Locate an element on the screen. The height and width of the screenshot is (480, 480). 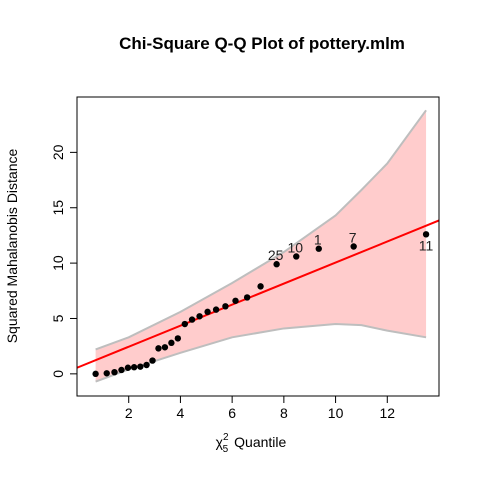
x-axis-label: χ2 5 Quantile is located at coordinates (251, 443).